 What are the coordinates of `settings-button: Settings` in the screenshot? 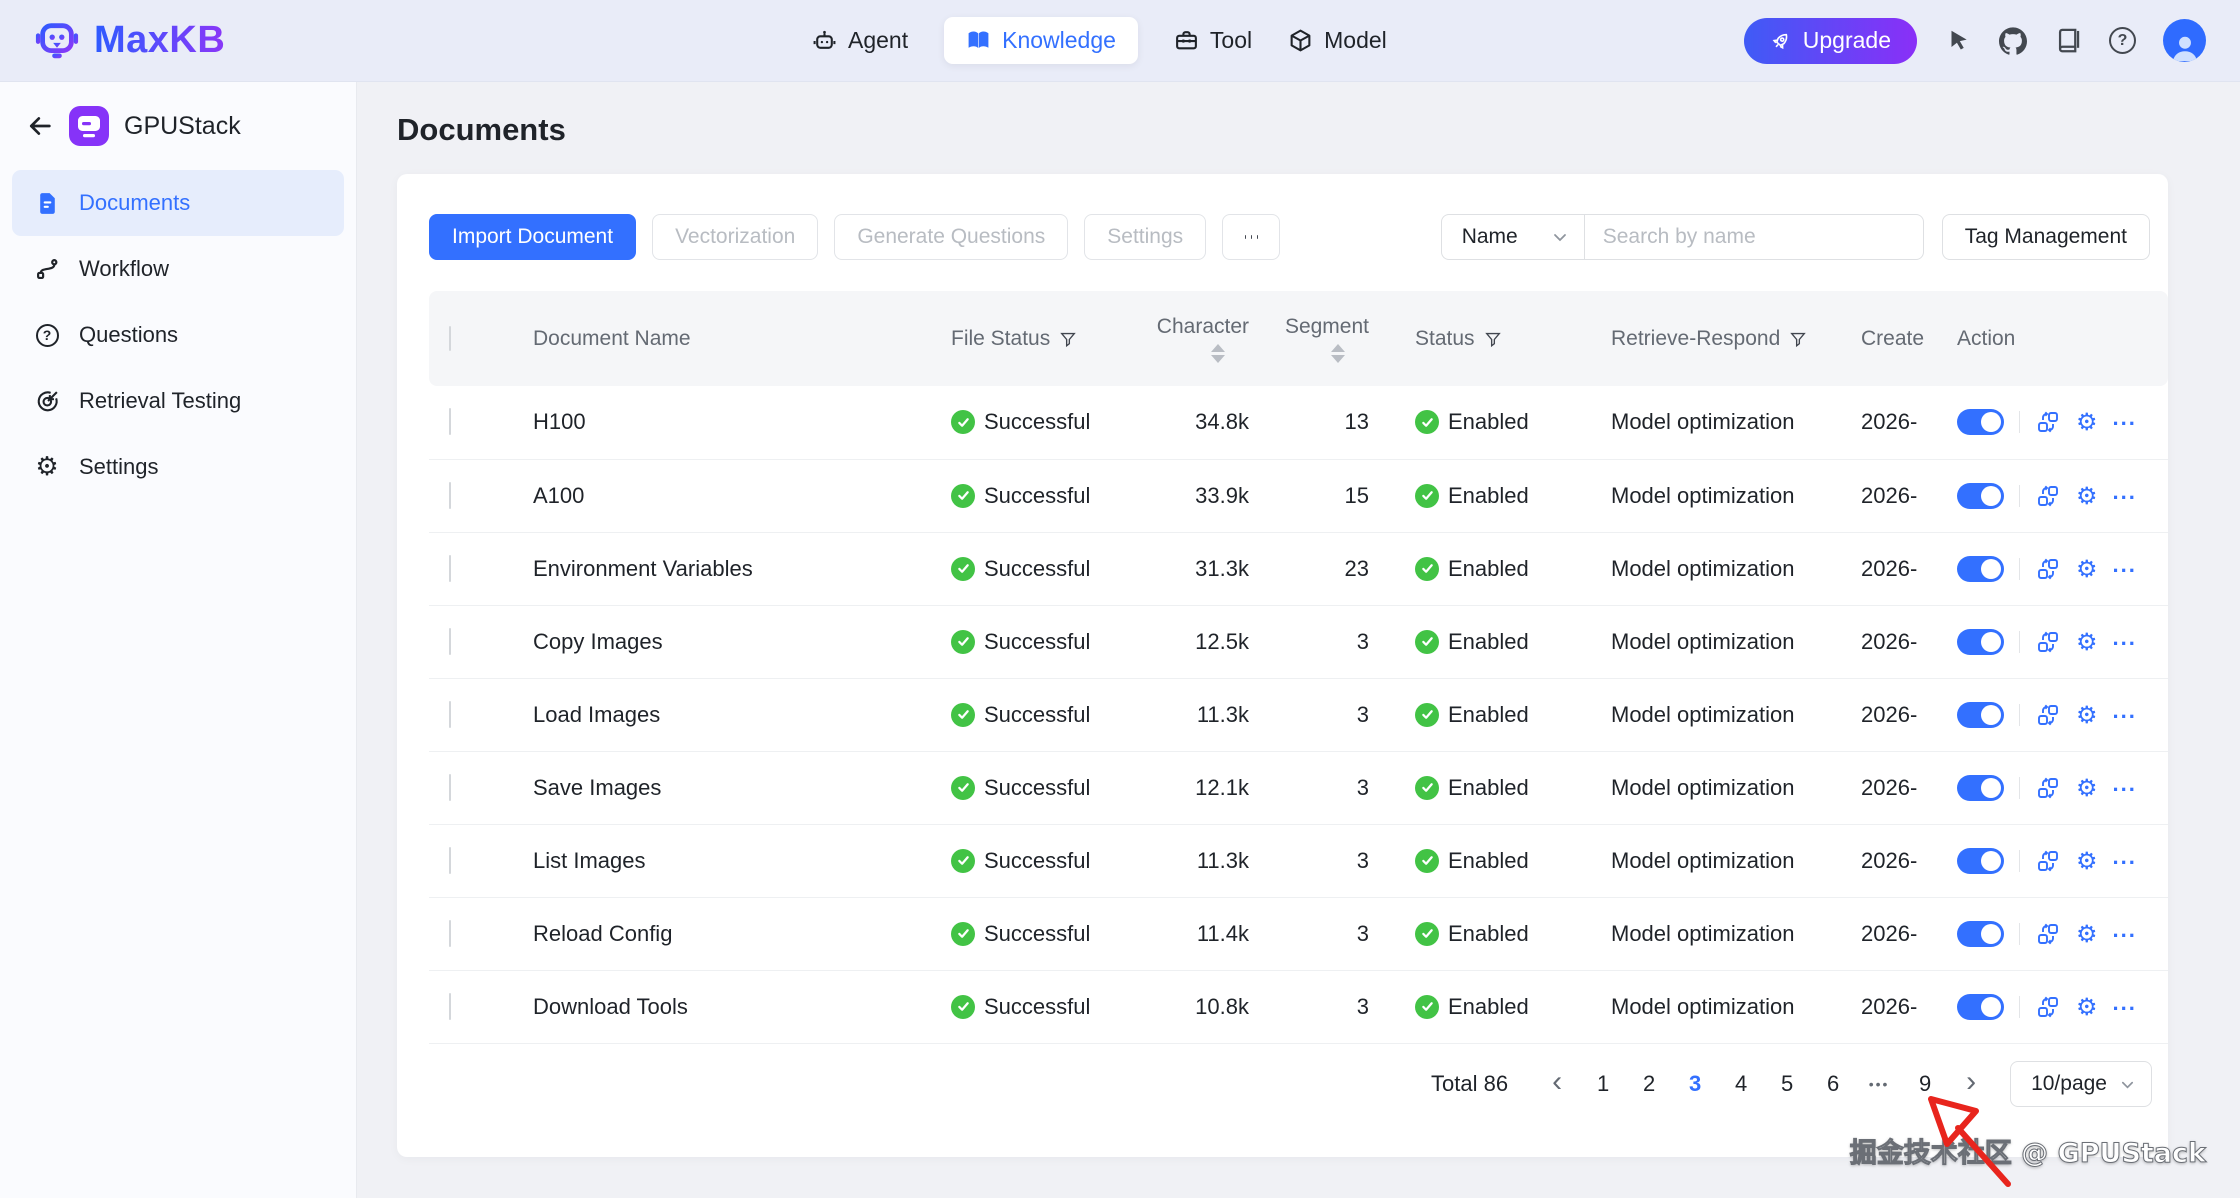 It's located at (1145, 237).